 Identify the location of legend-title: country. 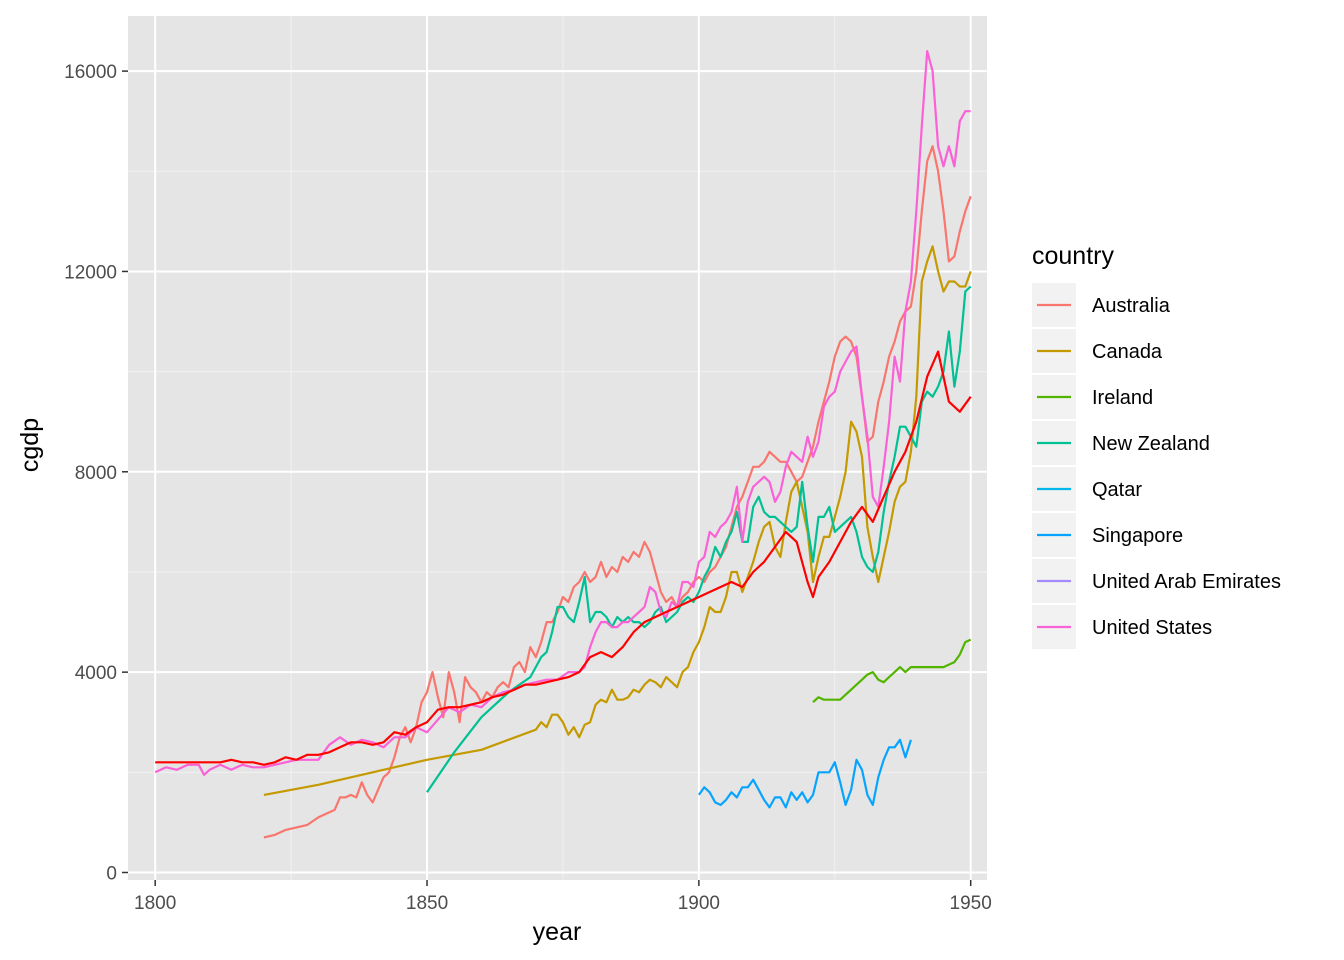
(1073, 256).